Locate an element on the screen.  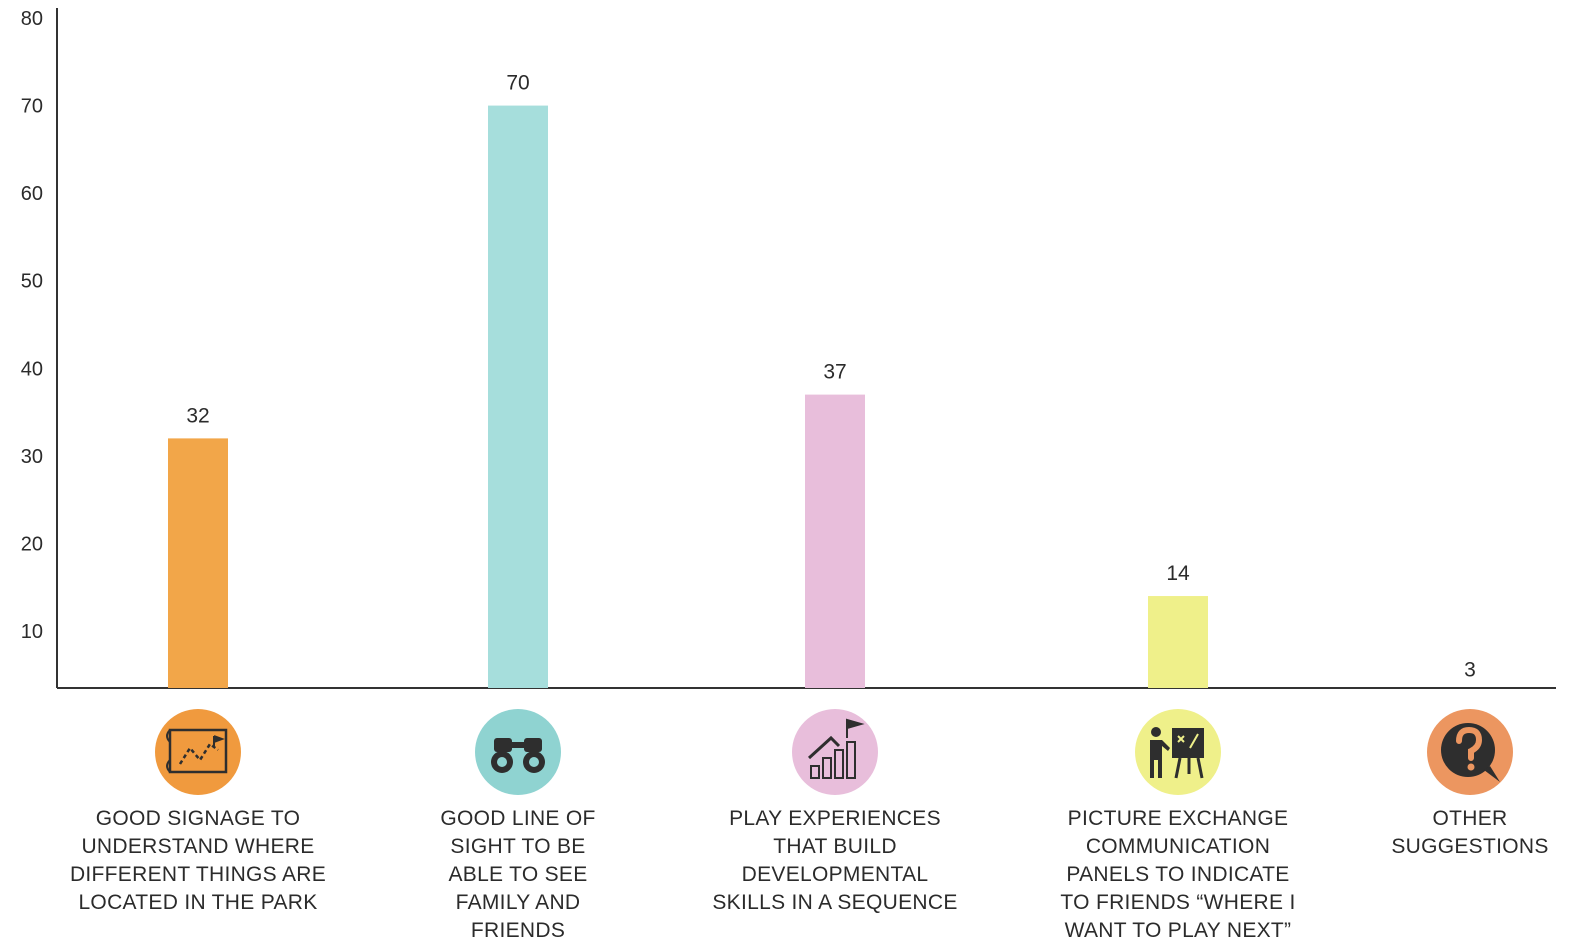
category-label-line: THAT BUILD is located at coordinates (835, 846).